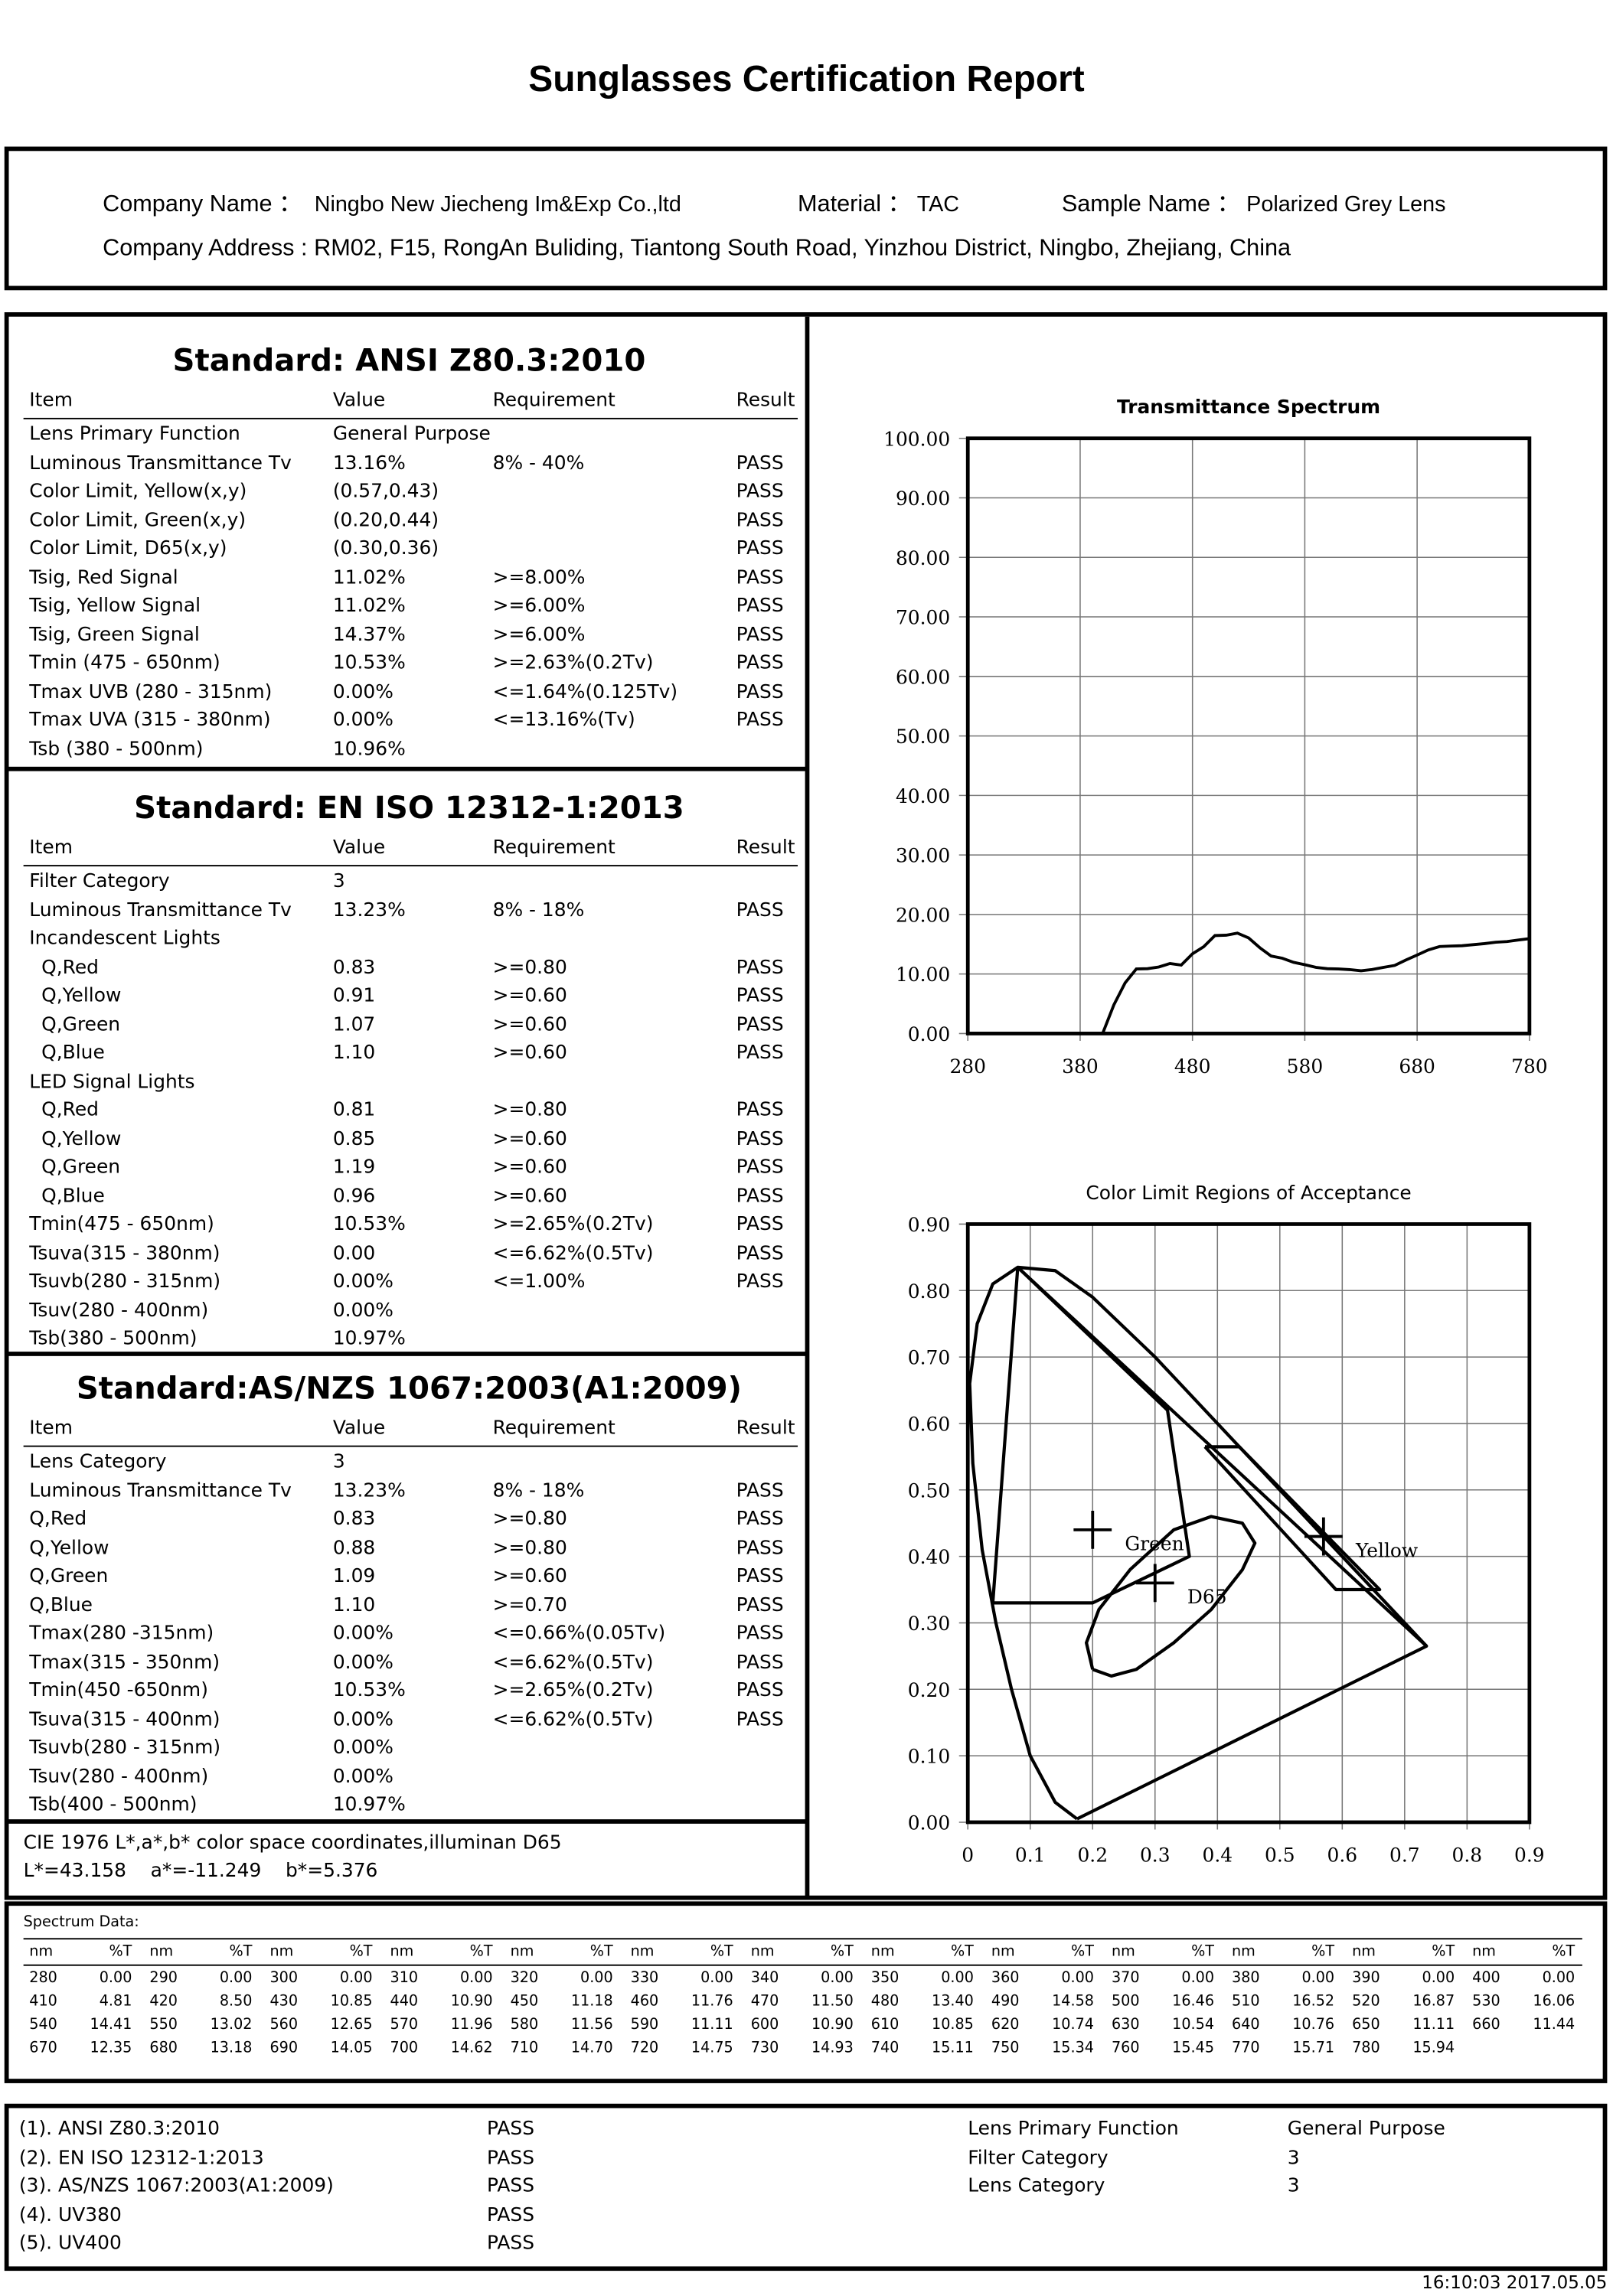 Image resolution: width=1613 pixels, height=2296 pixels. What do you see at coordinates (61, 1605) in the screenshot?
I see `cell-item: Q,Blue` at bounding box center [61, 1605].